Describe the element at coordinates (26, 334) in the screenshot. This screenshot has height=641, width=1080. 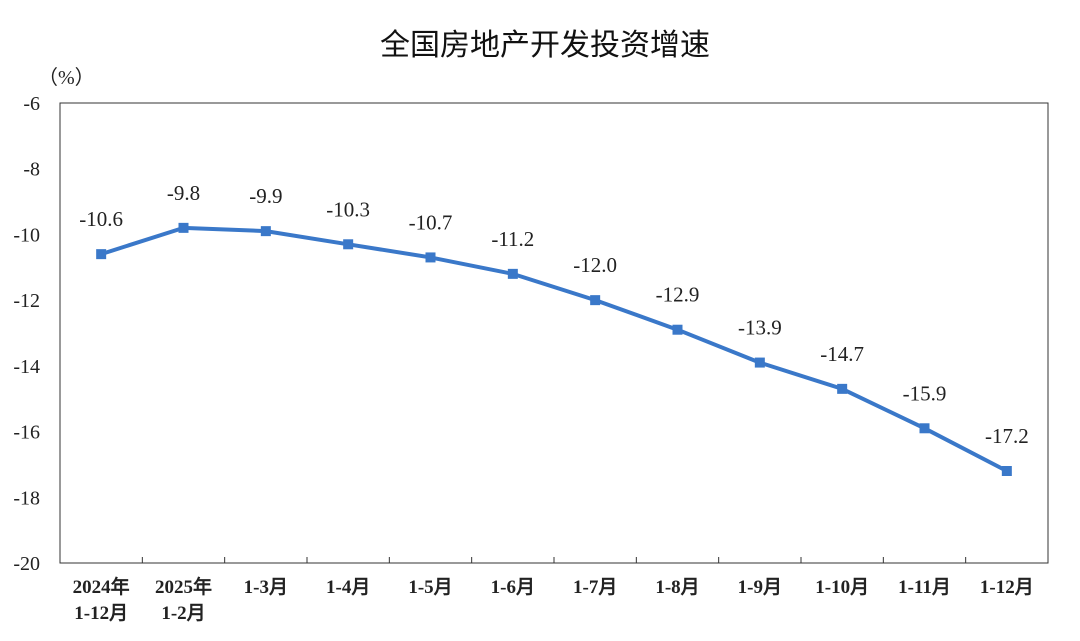
I see `y-axis: -6 -8 -10 -12 -14 -16 -18 -20` at that location.